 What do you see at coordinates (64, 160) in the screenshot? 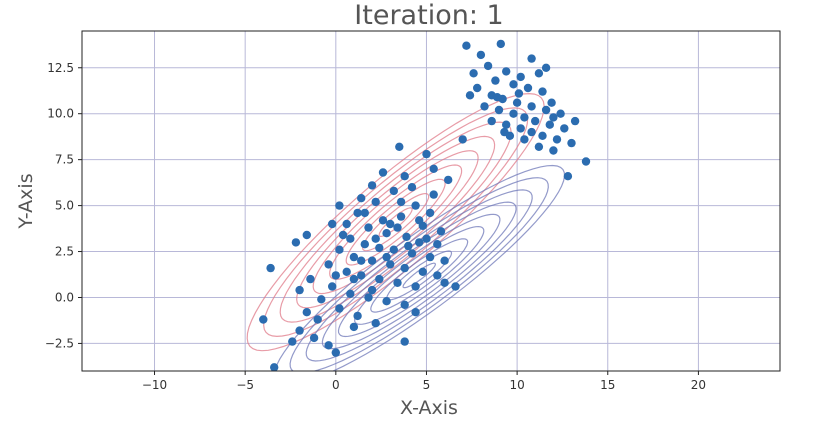
I see `y-tick-label: 7.5` at bounding box center [64, 160].